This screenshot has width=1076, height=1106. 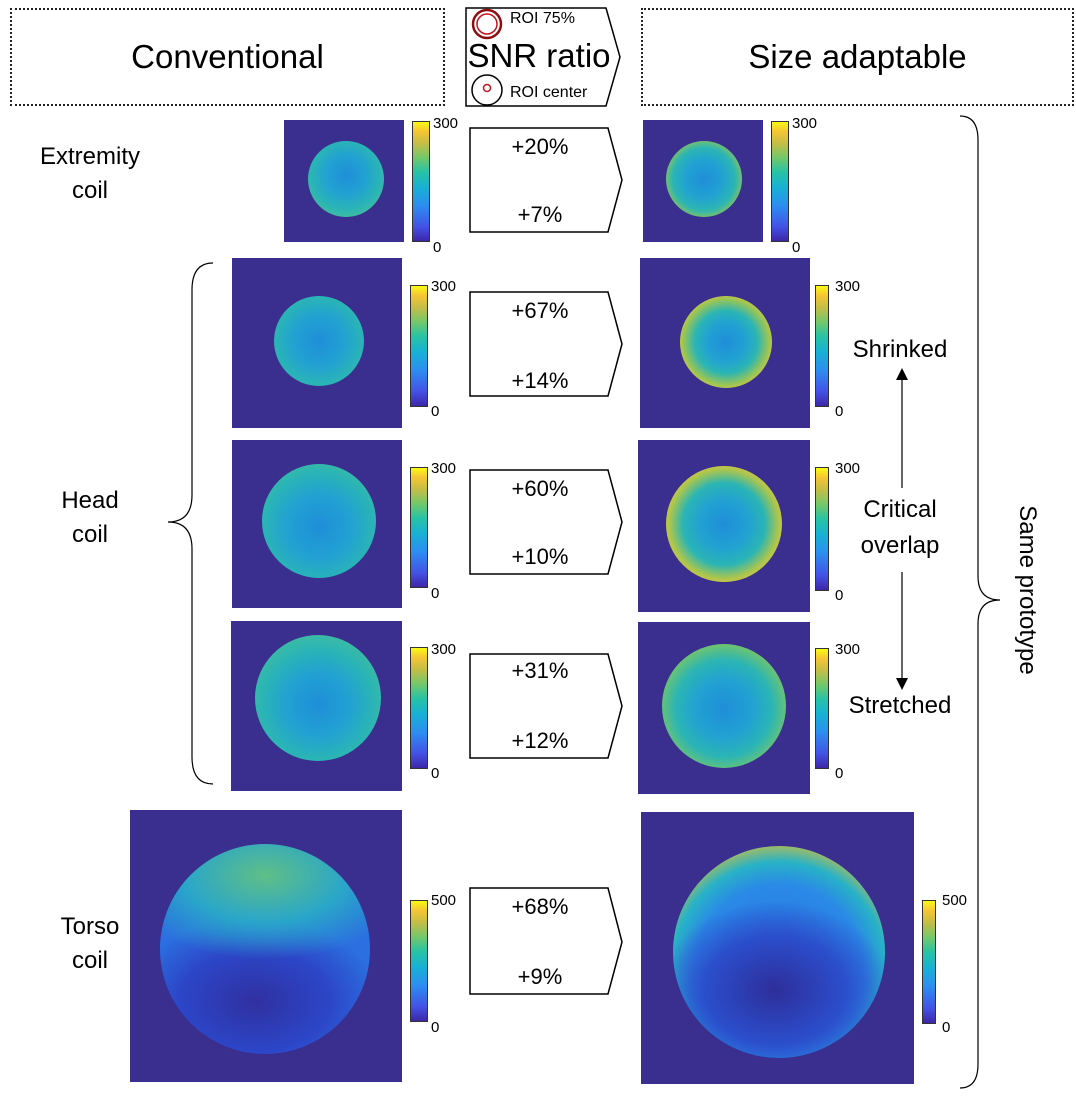 I want to click on colorbar-torso-conventional, so click(x=419, y=961).